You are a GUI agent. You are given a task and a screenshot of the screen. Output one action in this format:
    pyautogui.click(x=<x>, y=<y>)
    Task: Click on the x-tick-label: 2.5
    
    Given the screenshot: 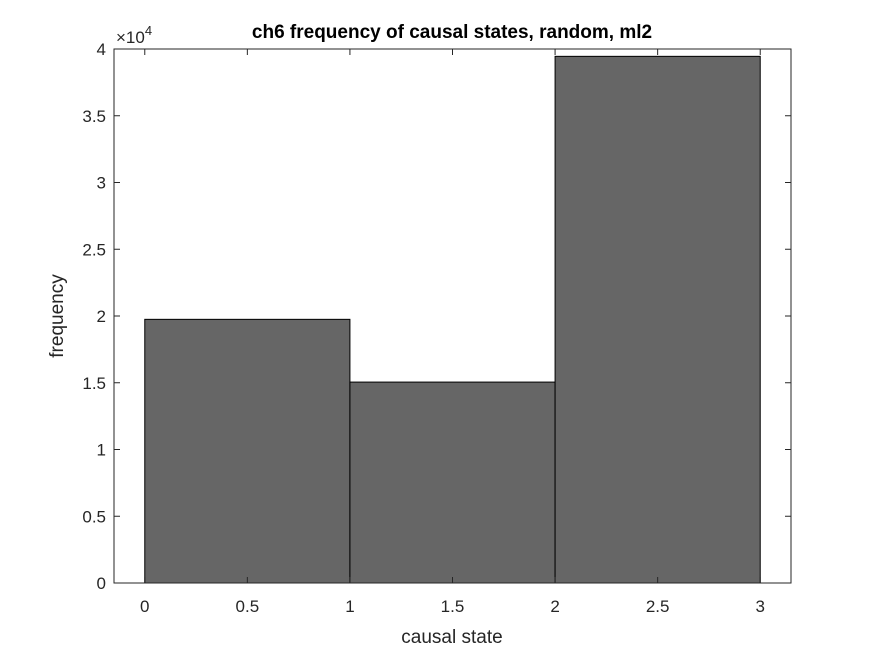 What is the action you would take?
    pyautogui.click(x=658, y=606)
    